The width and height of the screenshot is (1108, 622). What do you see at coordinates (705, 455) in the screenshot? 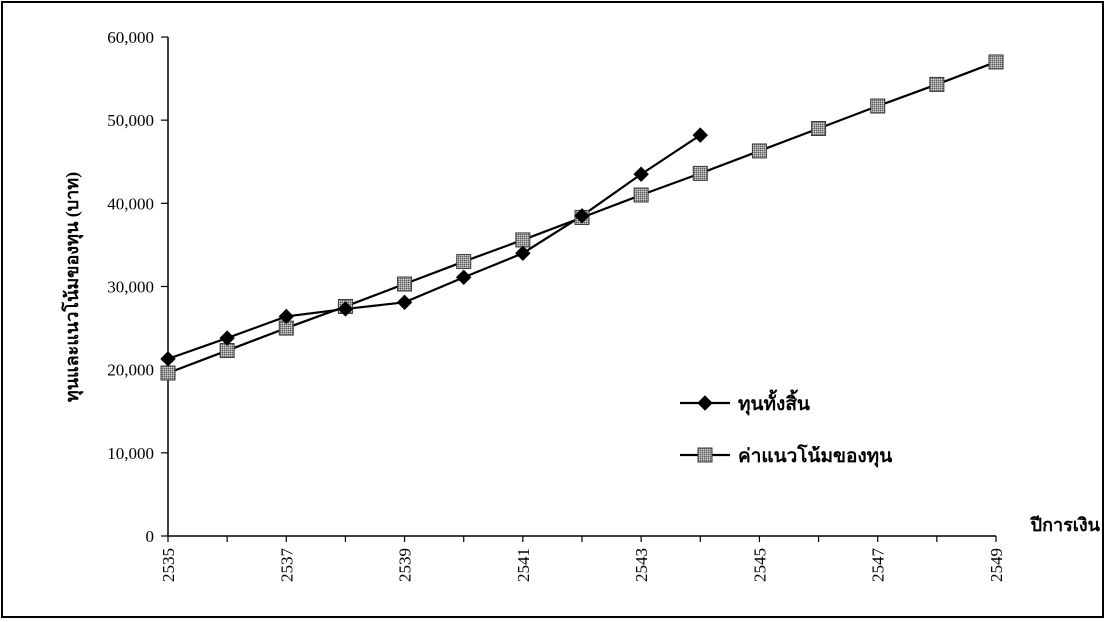
I see `legend-marker-square` at bounding box center [705, 455].